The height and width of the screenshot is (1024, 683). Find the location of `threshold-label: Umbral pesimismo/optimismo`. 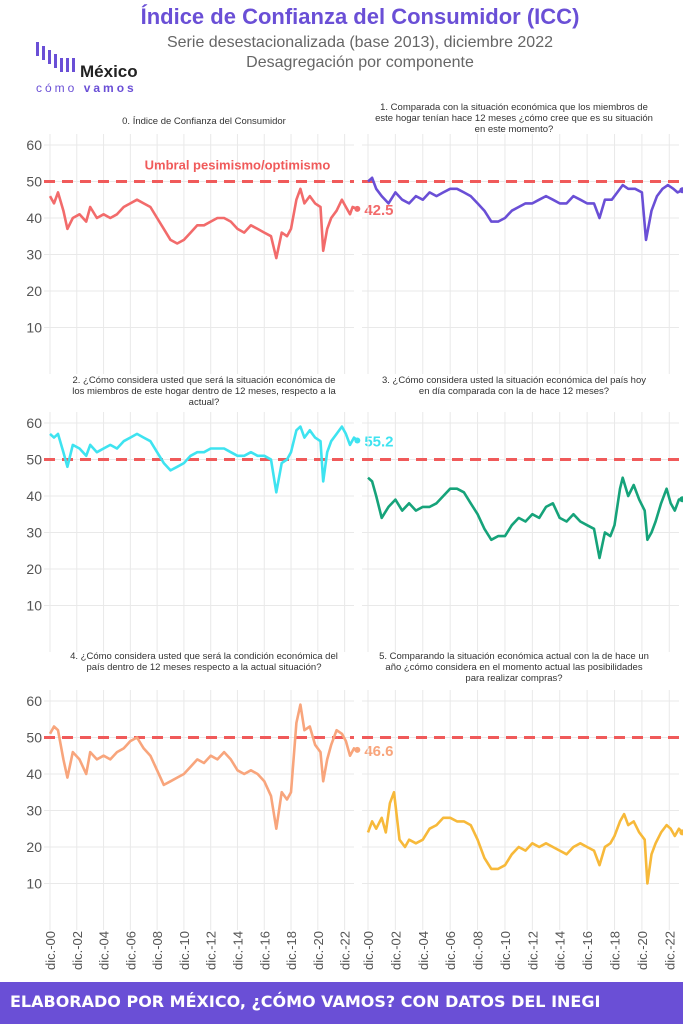

threshold-label: Umbral pesimismo/optimismo is located at coordinates (238, 164).